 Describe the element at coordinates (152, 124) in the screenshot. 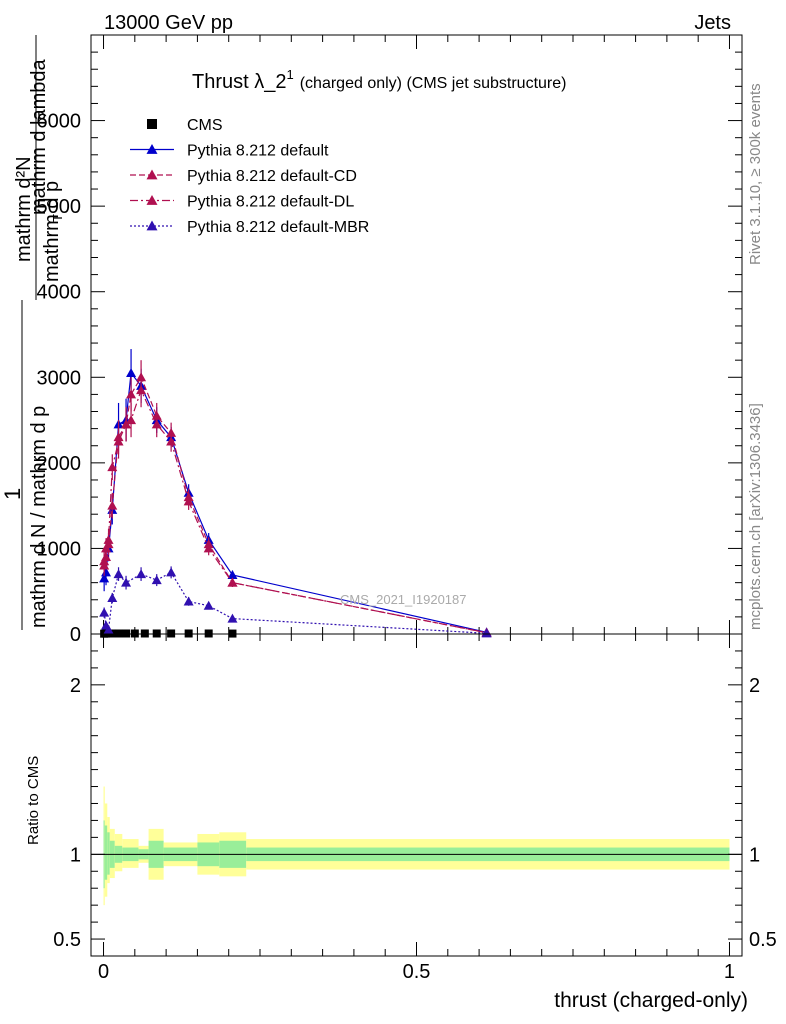

I see `legend-marker-square` at that location.